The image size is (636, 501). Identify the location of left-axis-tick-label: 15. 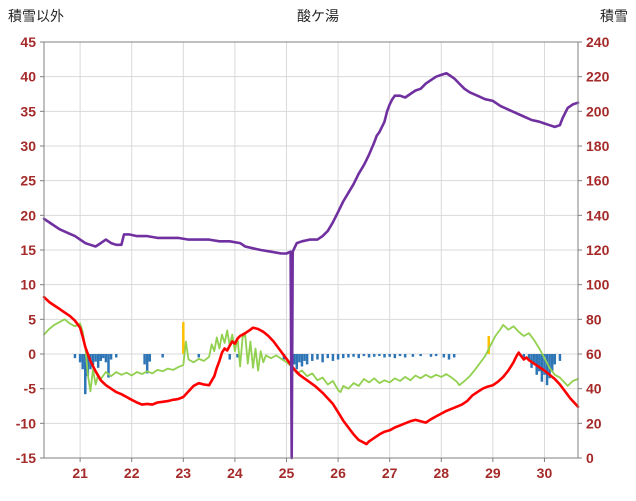
(28, 250).